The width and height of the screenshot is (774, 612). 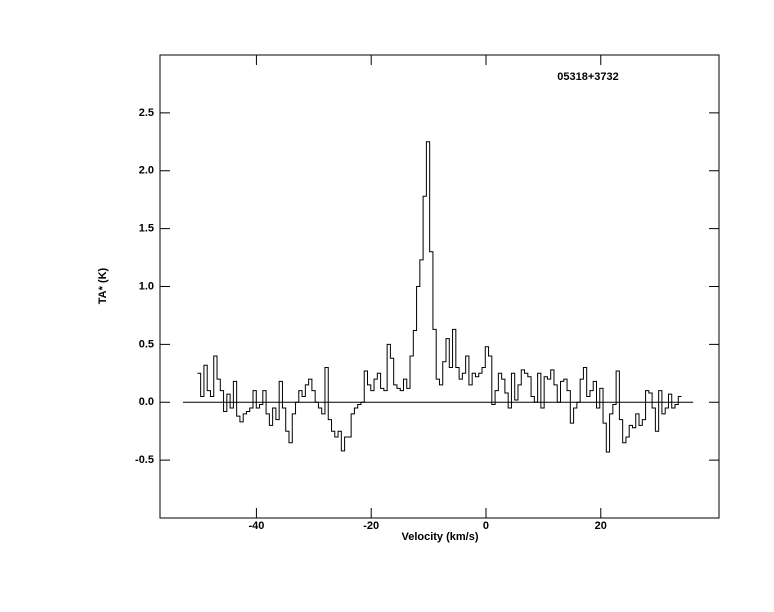 I want to click on y-tick-label: 2.5, so click(x=146, y=113).